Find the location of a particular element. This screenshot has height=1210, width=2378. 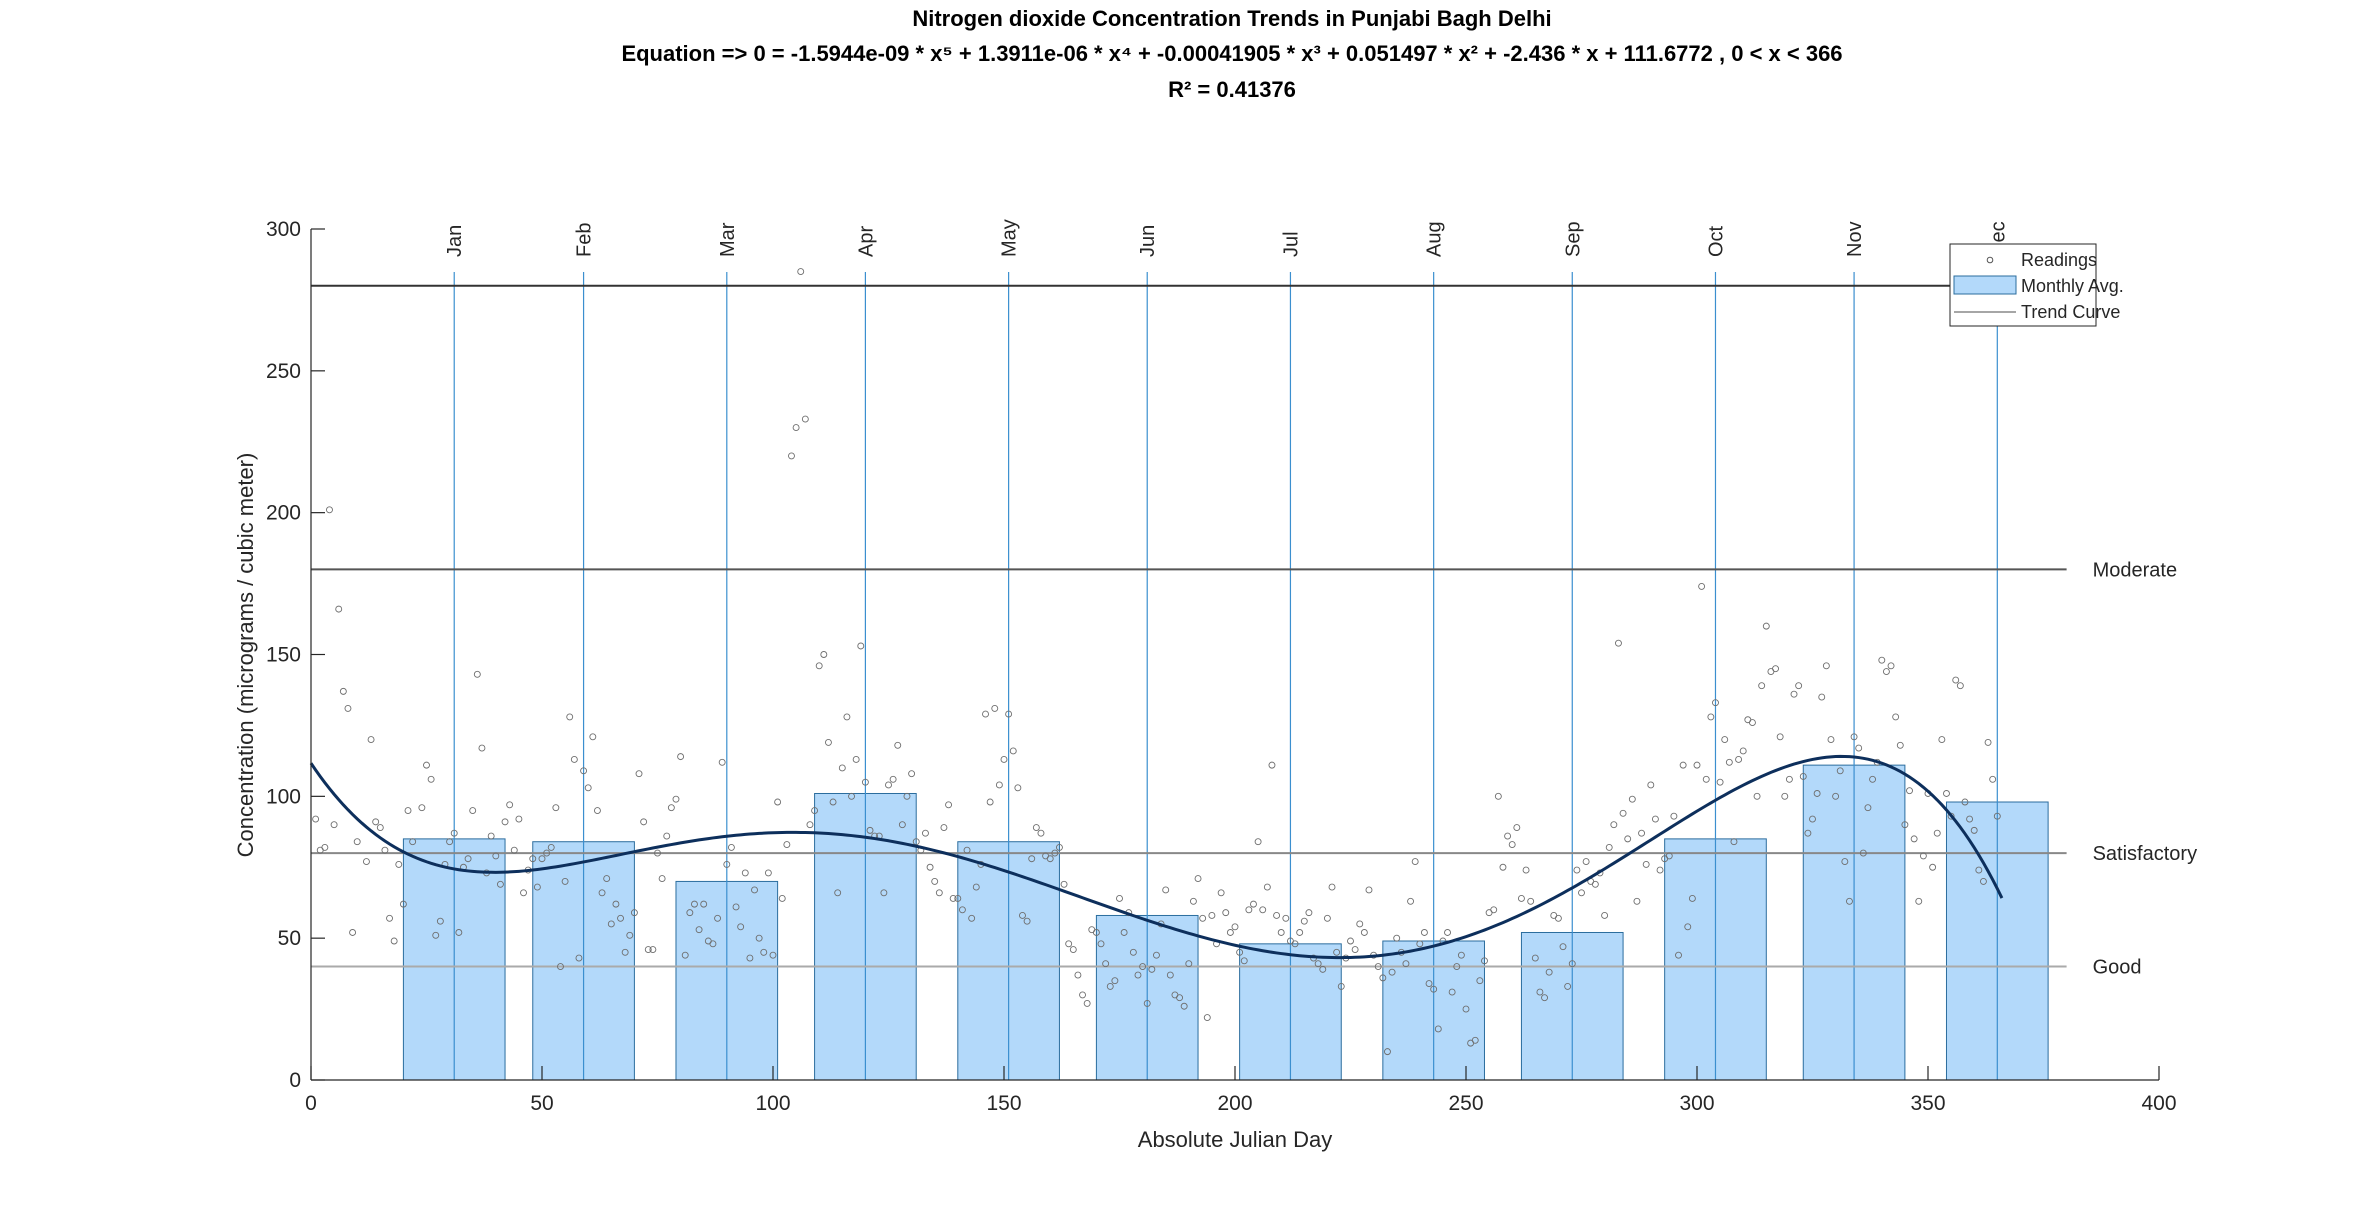

y-tick-label-200: 200 is located at coordinates (283, 513).